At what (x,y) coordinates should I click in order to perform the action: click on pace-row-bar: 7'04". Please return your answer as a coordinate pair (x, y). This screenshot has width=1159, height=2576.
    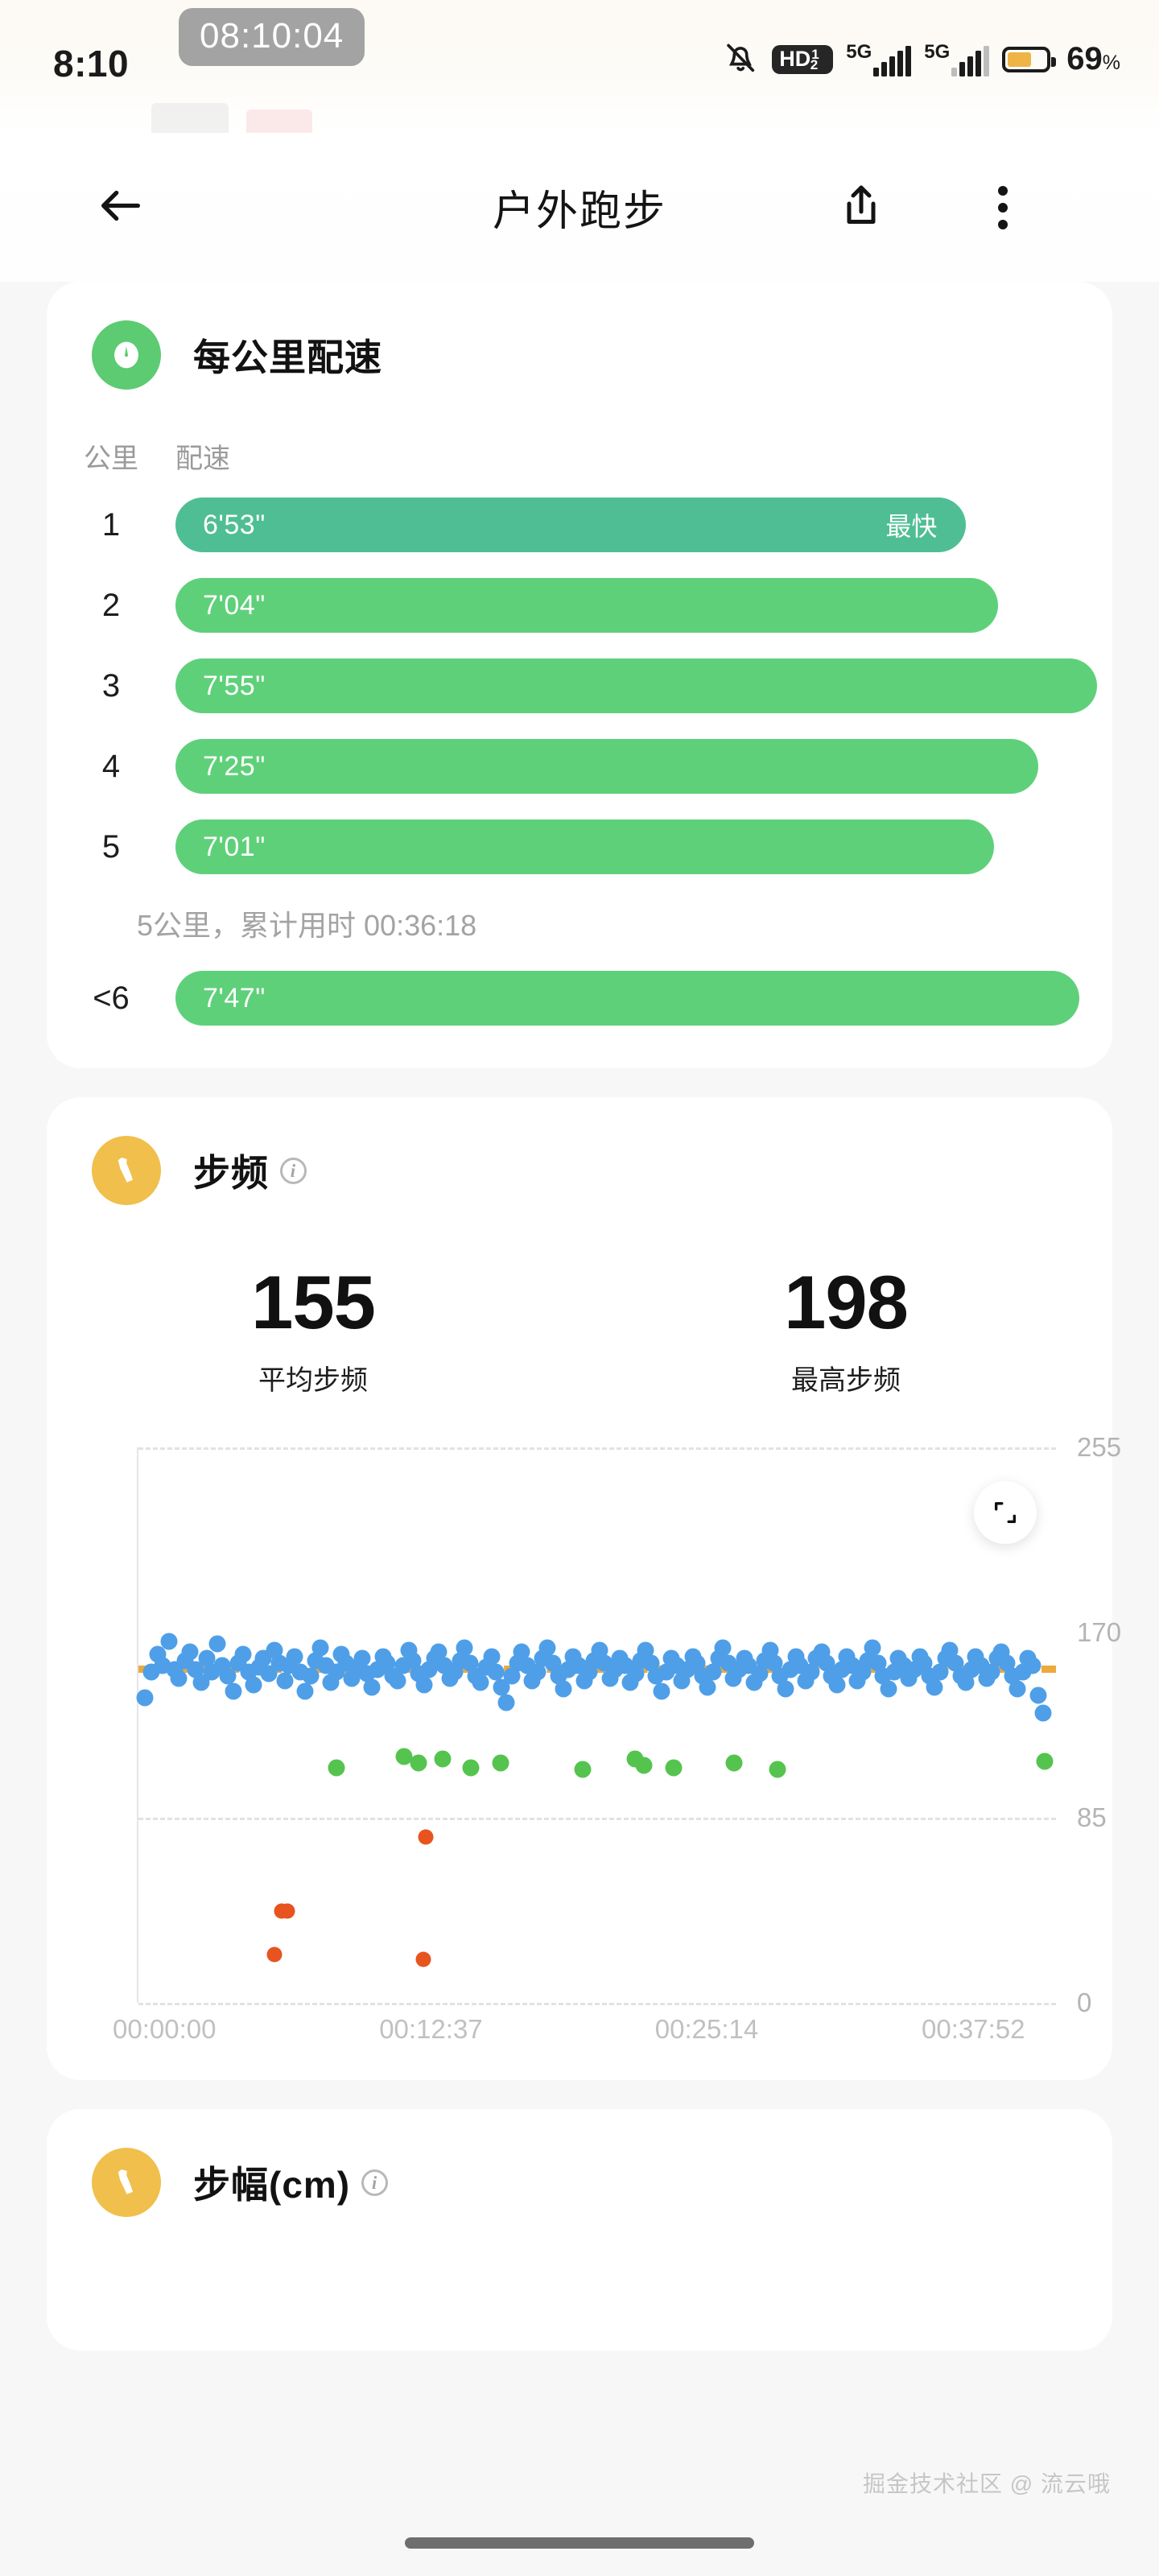
    Looking at the image, I should click on (587, 605).